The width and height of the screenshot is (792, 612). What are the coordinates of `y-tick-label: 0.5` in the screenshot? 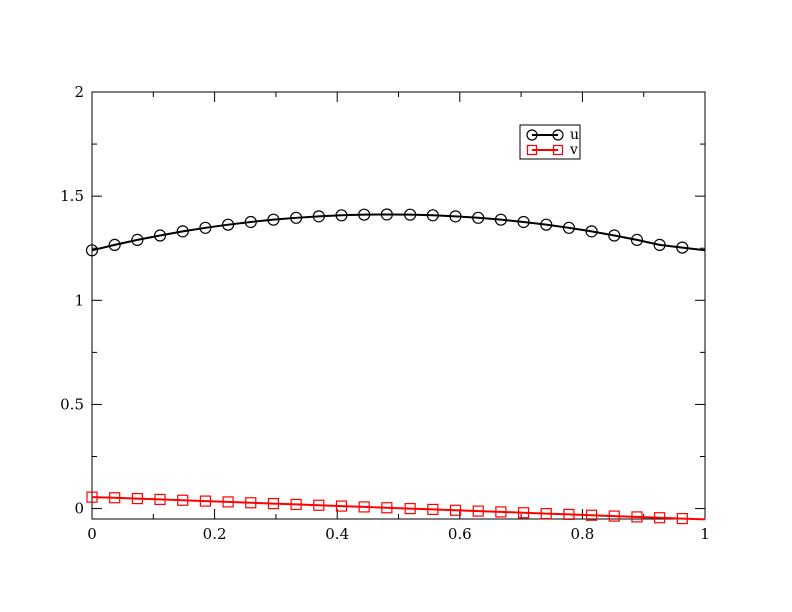 It's located at (72, 404).